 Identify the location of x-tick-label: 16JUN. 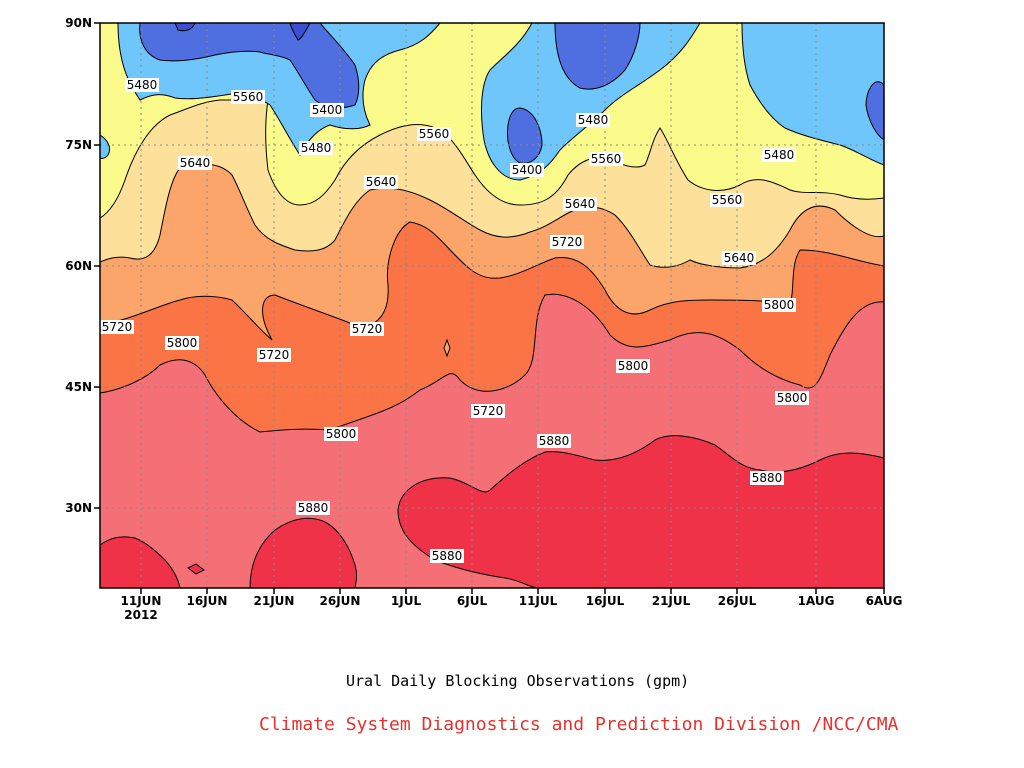
(207, 601).